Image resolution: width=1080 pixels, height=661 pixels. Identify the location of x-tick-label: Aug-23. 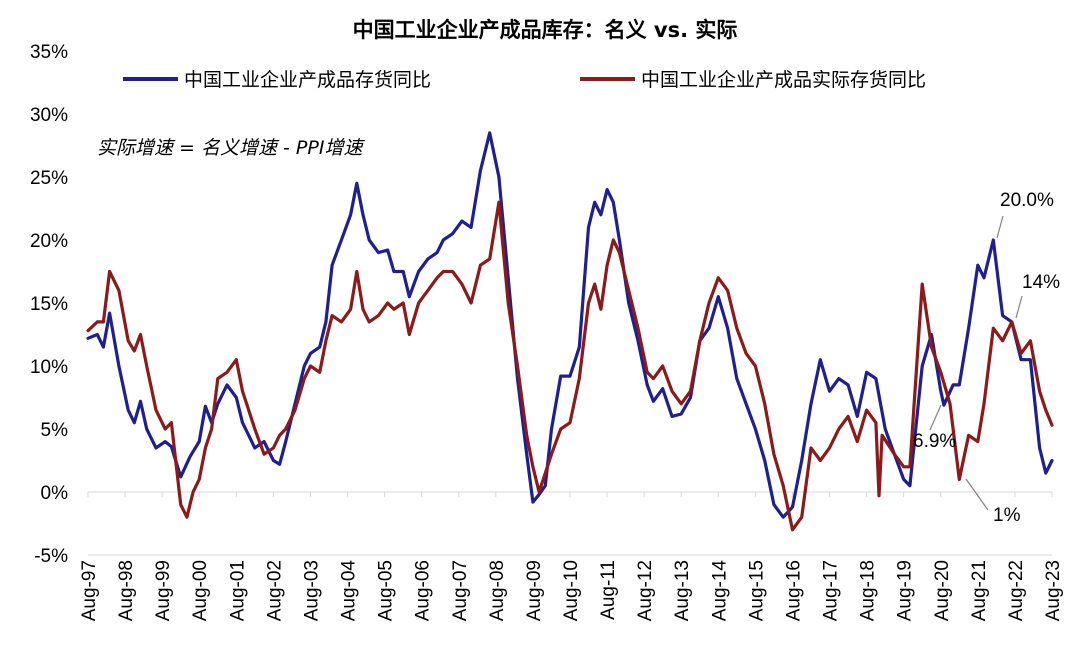
(1053, 590).